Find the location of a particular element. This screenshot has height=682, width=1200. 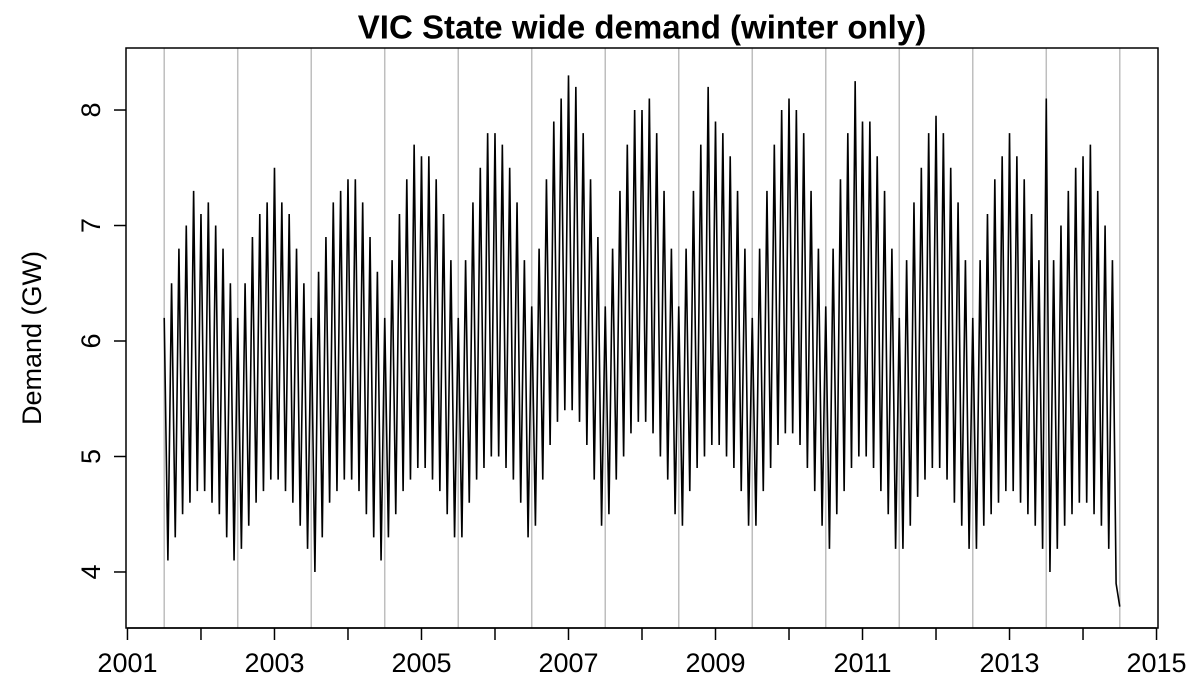

x-tick-label: 2011 is located at coordinates (862, 663).